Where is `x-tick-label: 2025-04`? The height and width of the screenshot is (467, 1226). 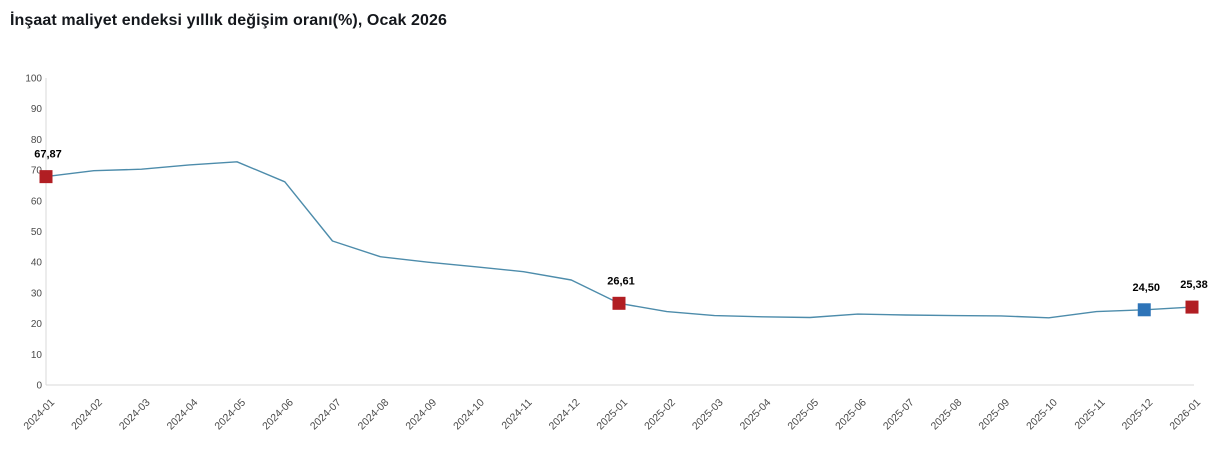 x-tick-label: 2025-04 is located at coordinates (756, 415).